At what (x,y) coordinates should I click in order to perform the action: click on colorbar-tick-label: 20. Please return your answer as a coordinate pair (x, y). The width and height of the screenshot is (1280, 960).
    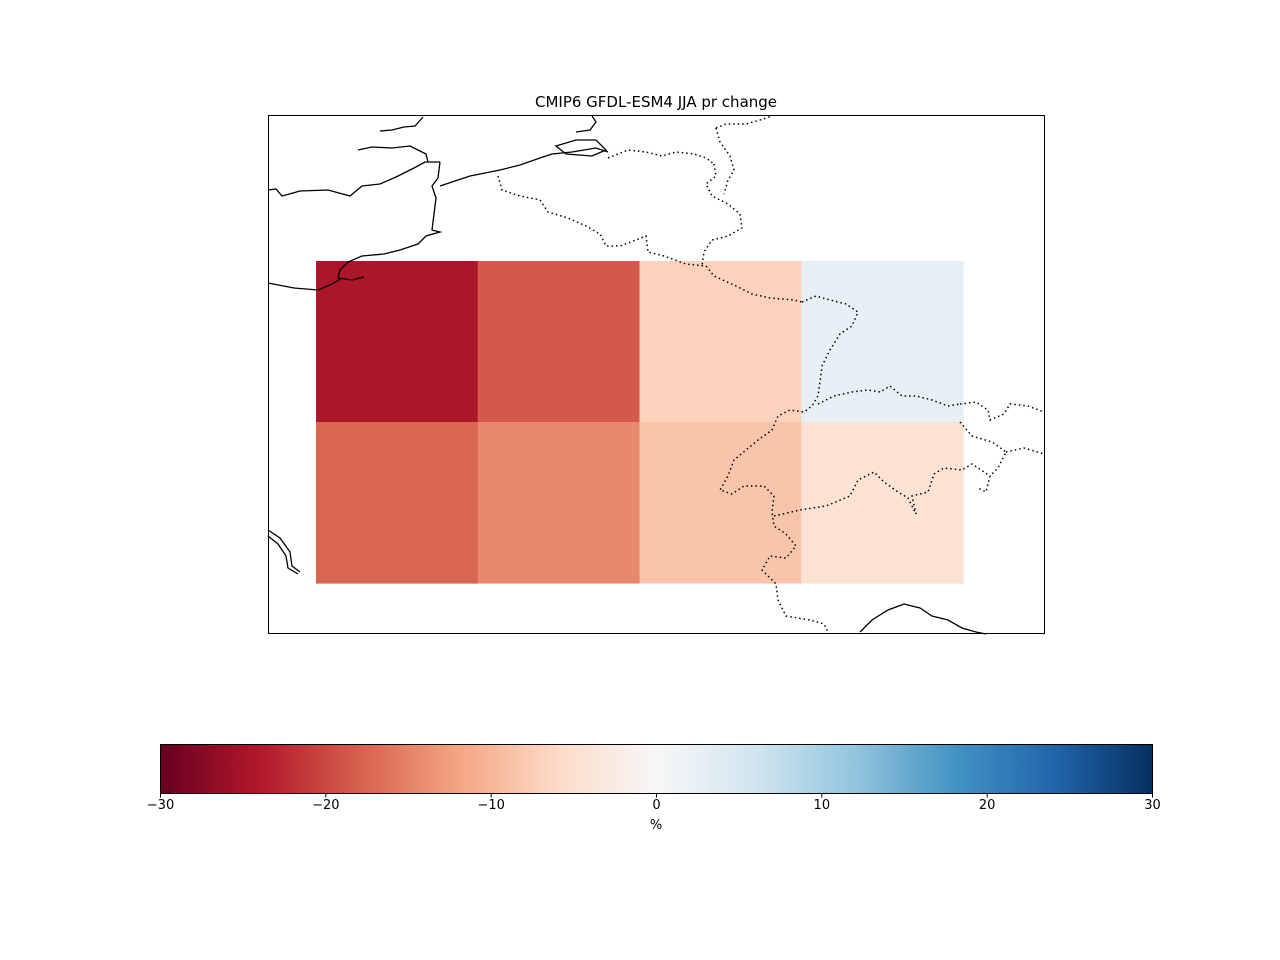
    Looking at the image, I should click on (987, 805).